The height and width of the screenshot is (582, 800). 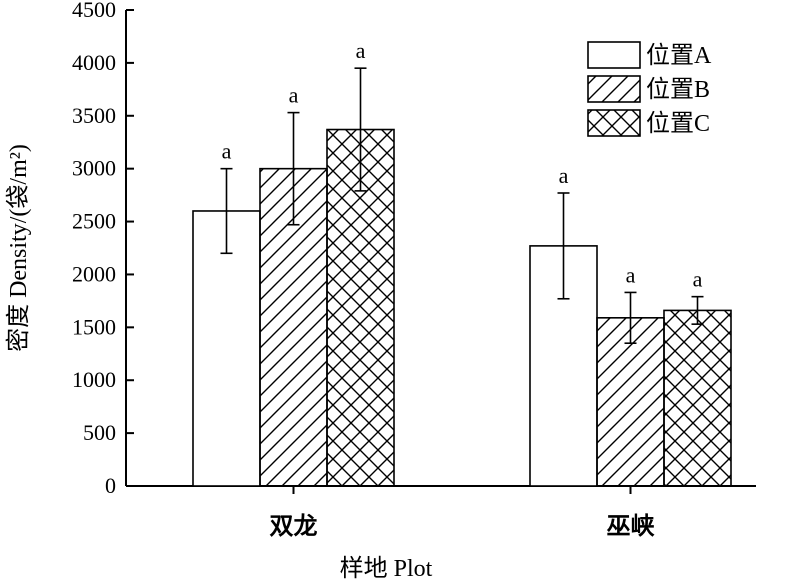 What do you see at coordinates (94, 115) in the screenshot?
I see `y-tick-label: 3500` at bounding box center [94, 115].